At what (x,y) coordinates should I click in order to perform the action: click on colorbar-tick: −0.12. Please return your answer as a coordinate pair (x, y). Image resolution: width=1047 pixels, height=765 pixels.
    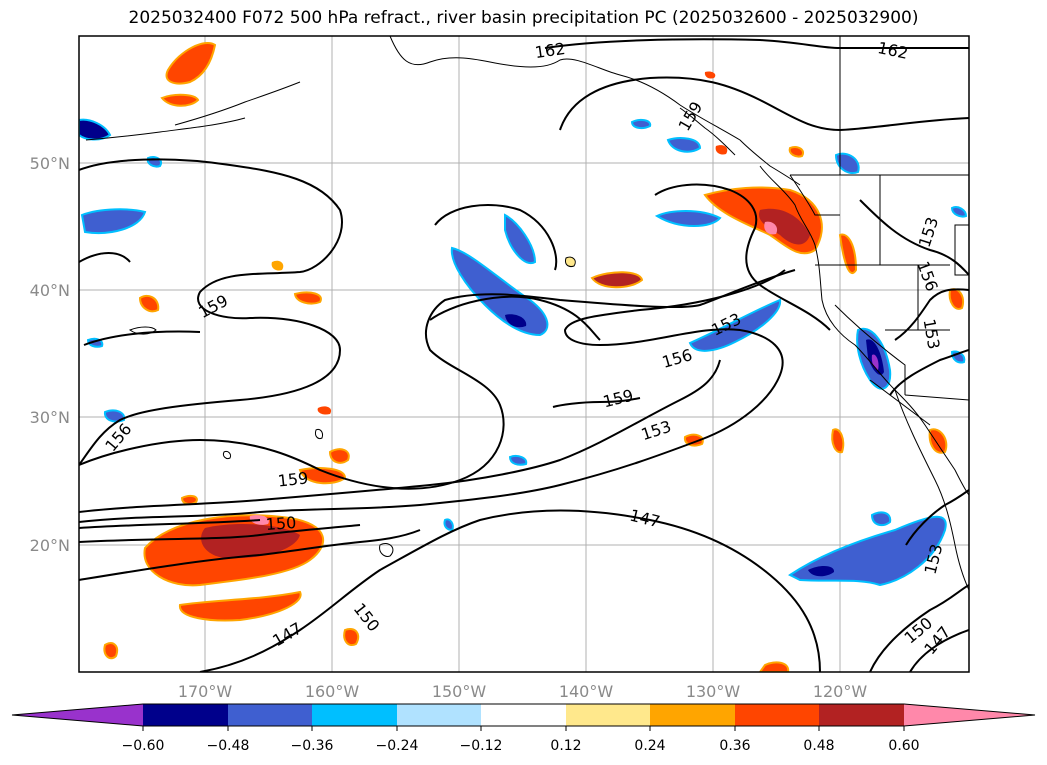
    Looking at the image, I should click on (481, 746).